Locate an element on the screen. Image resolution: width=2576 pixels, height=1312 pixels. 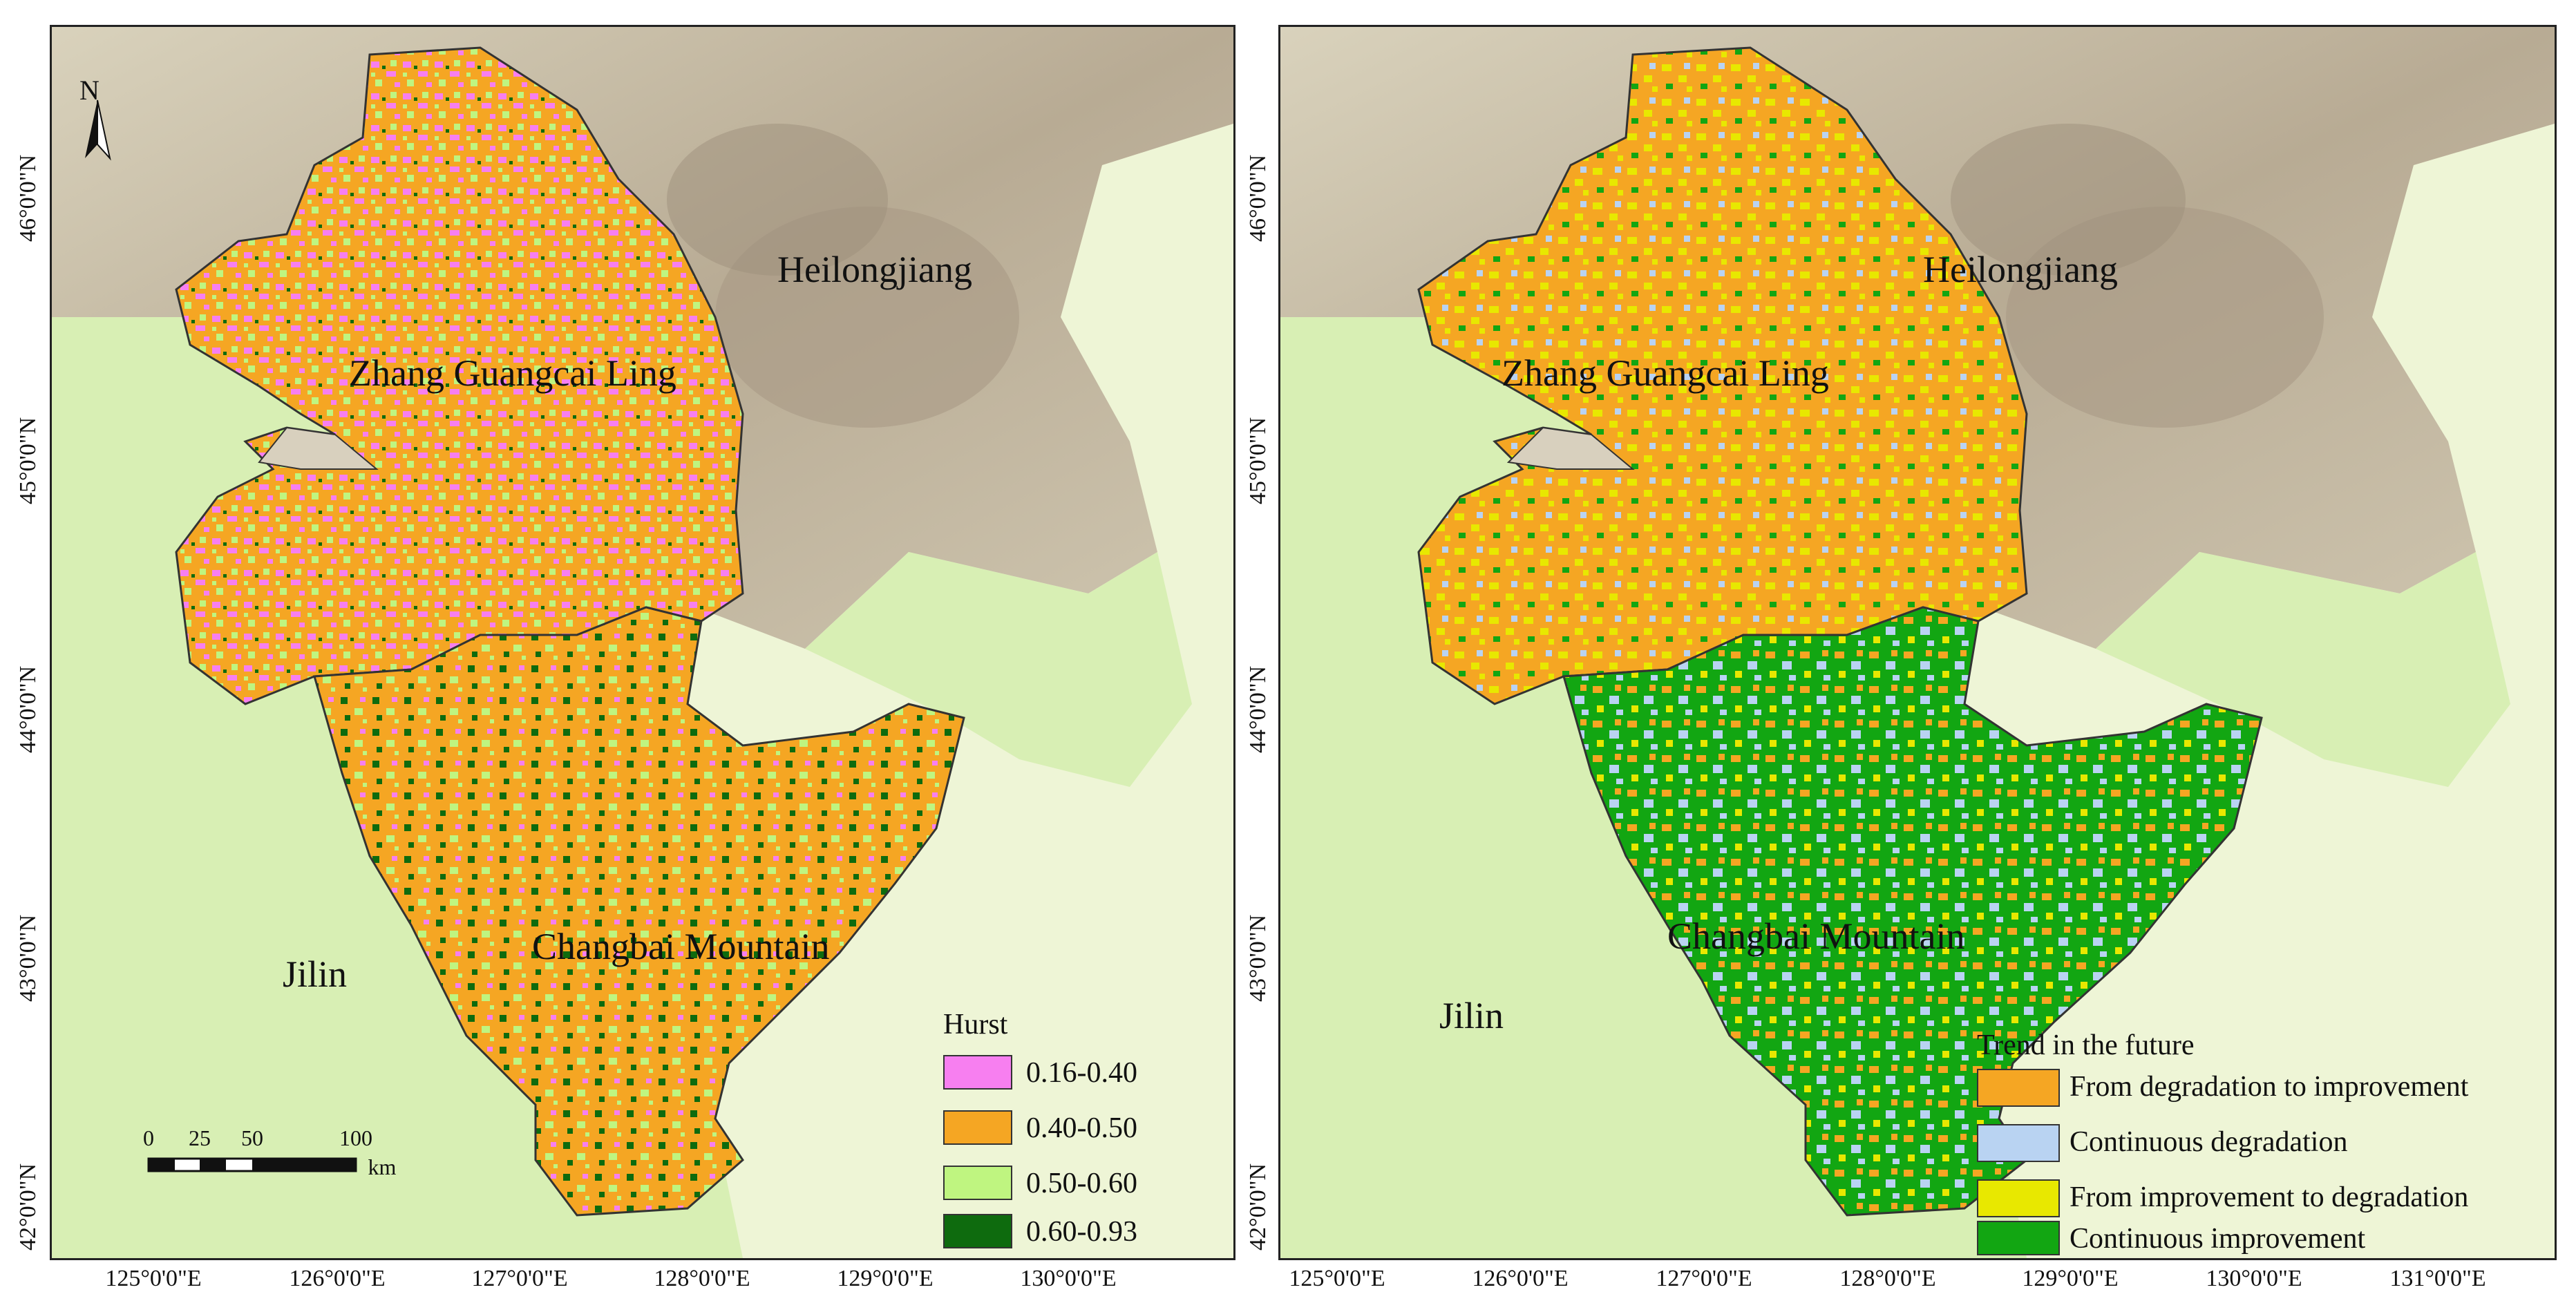
legend-item-2: From improvement to degradation is located at coordinates (2269, 1197).